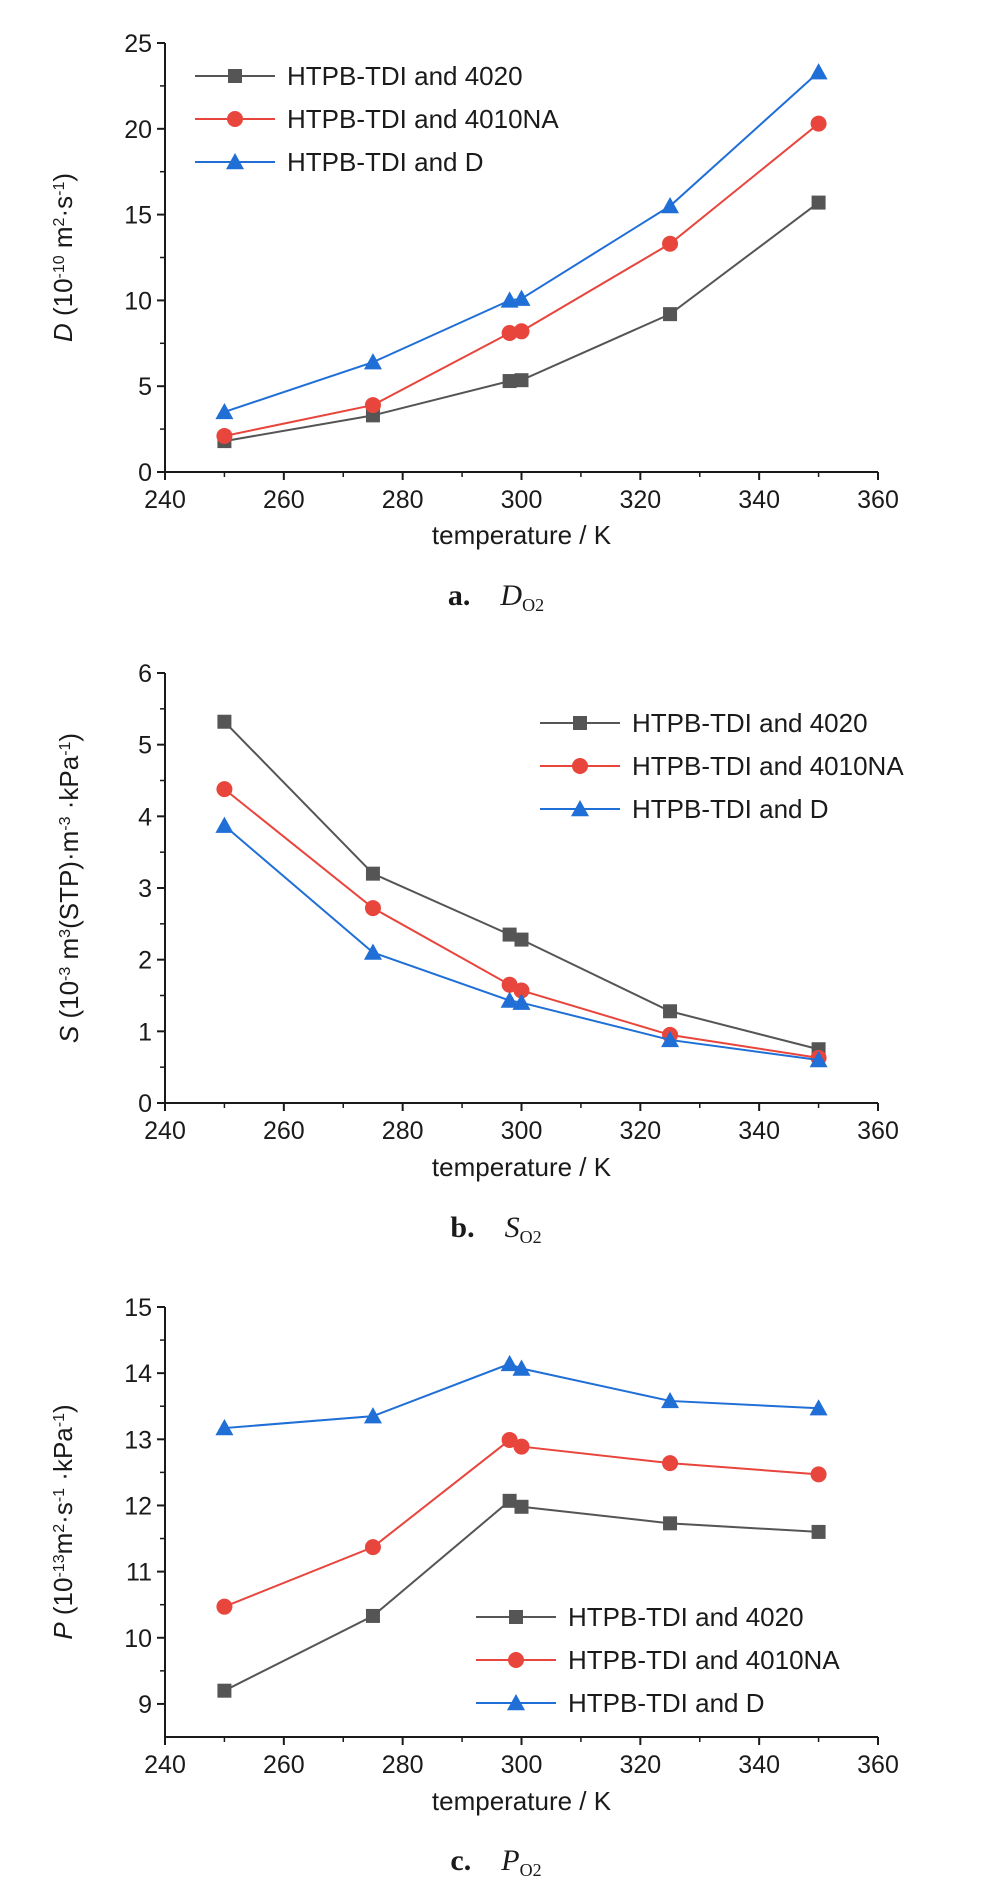  Describe the element at coordinates (138, 1440) in the screenshot. I see `y-tick-label: 13` at that location.